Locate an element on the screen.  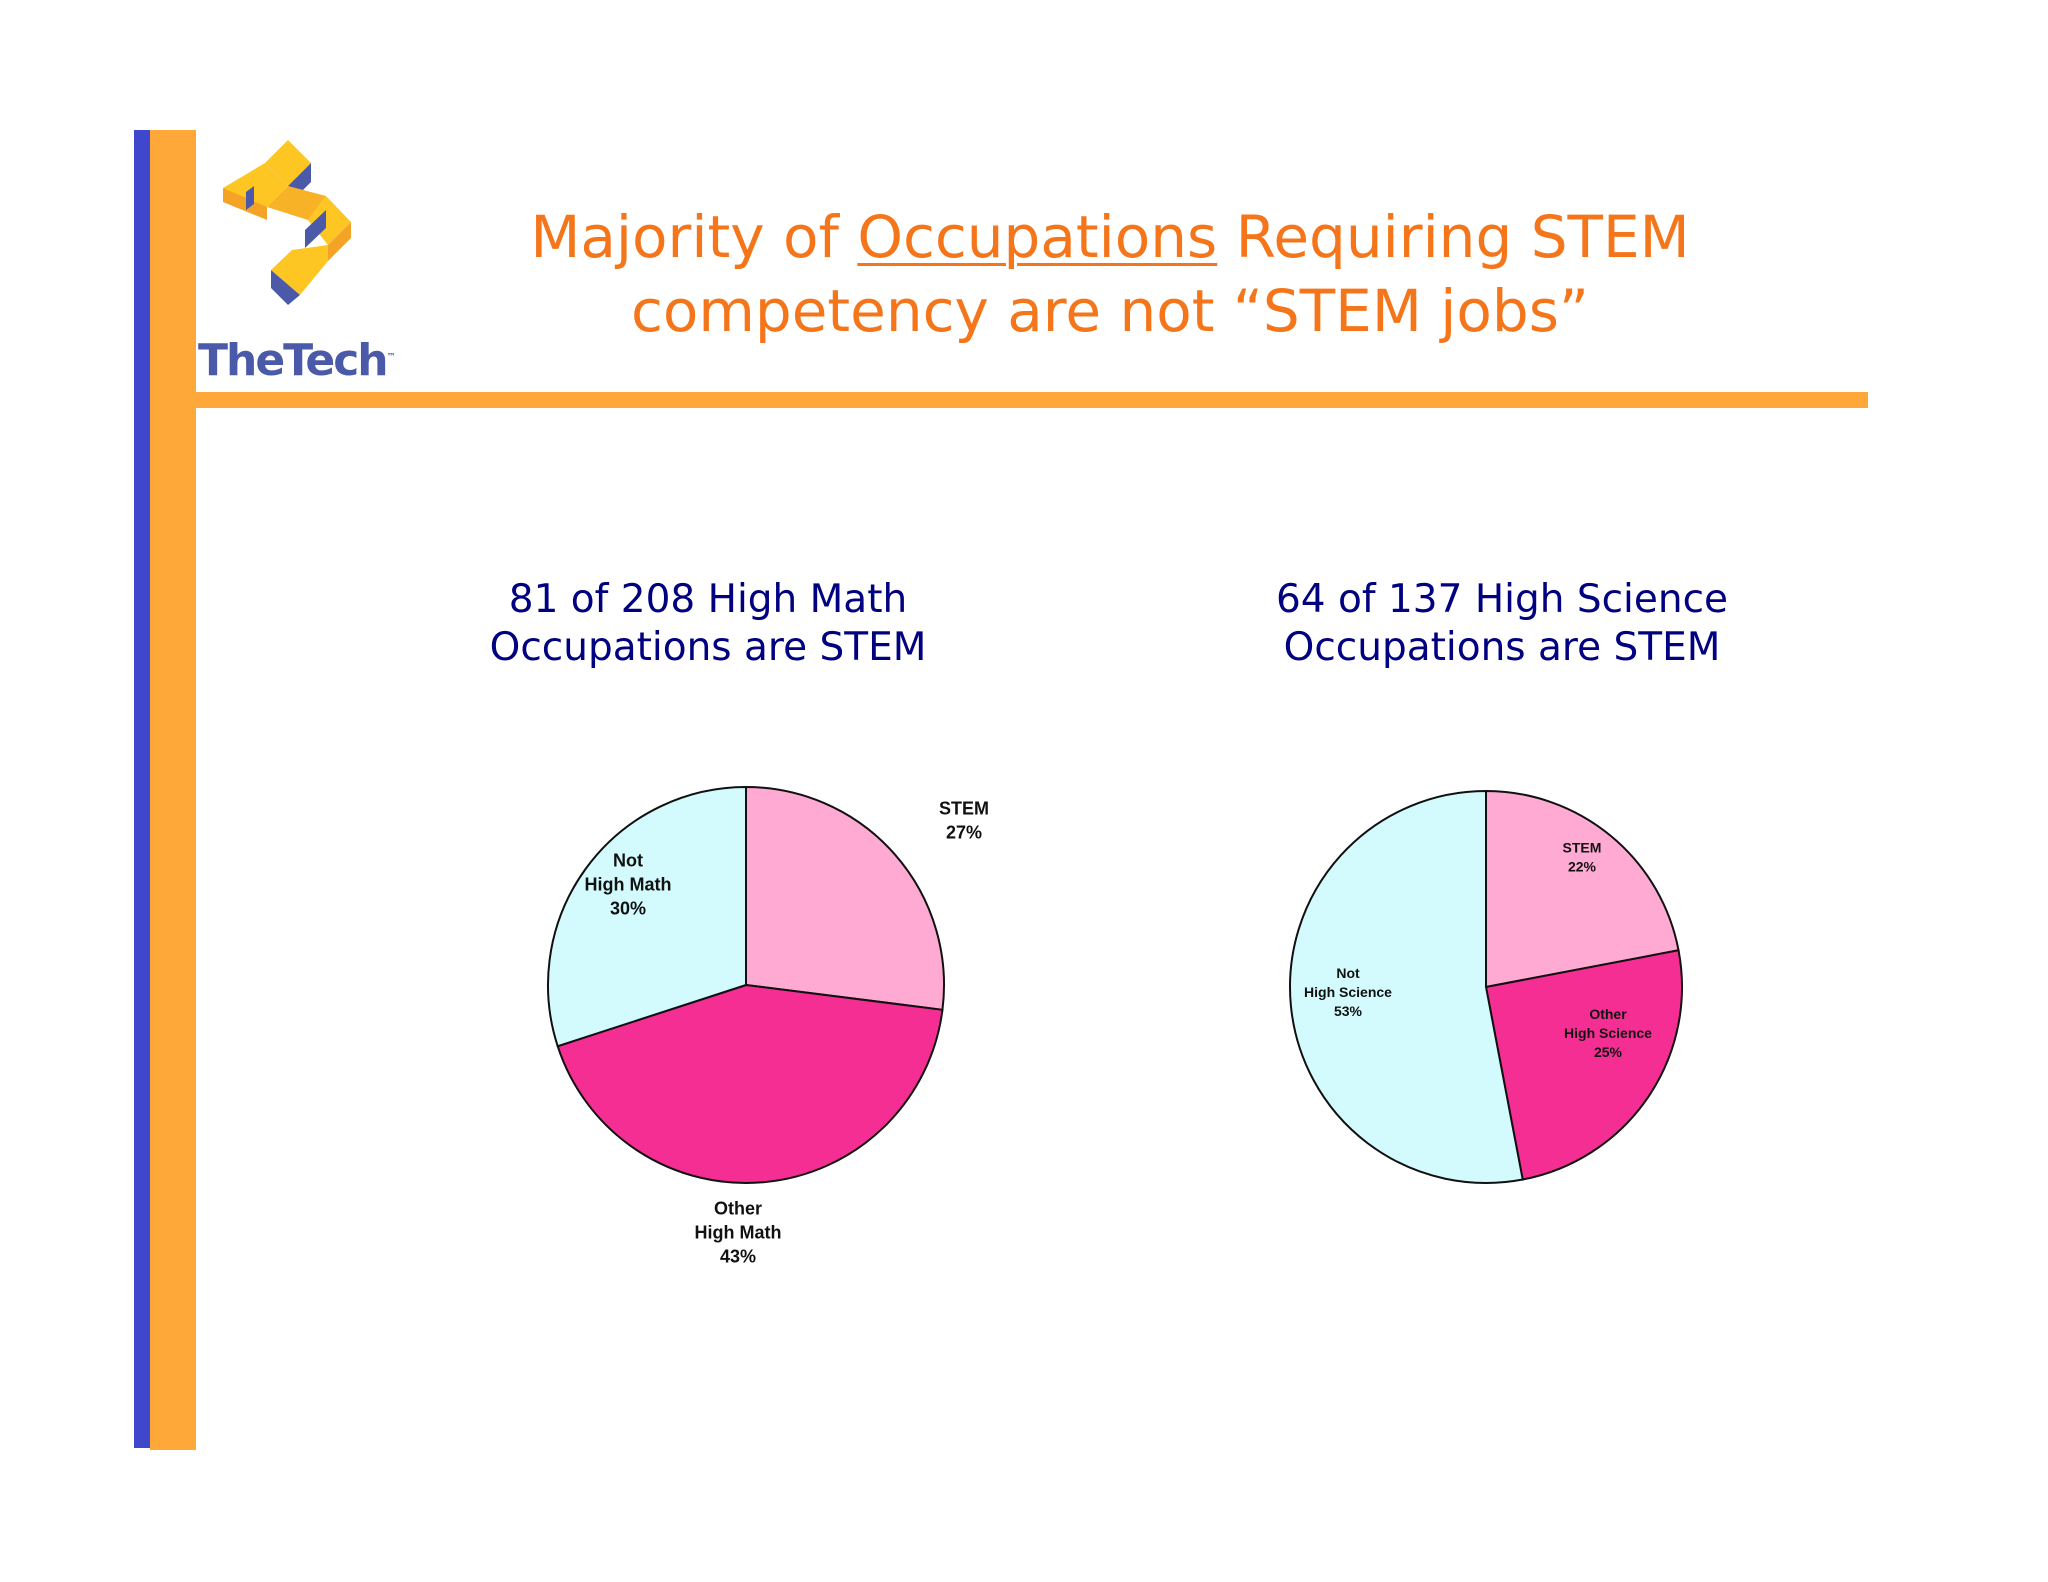
logo-mark-icon is located at coordinates (287, 222).